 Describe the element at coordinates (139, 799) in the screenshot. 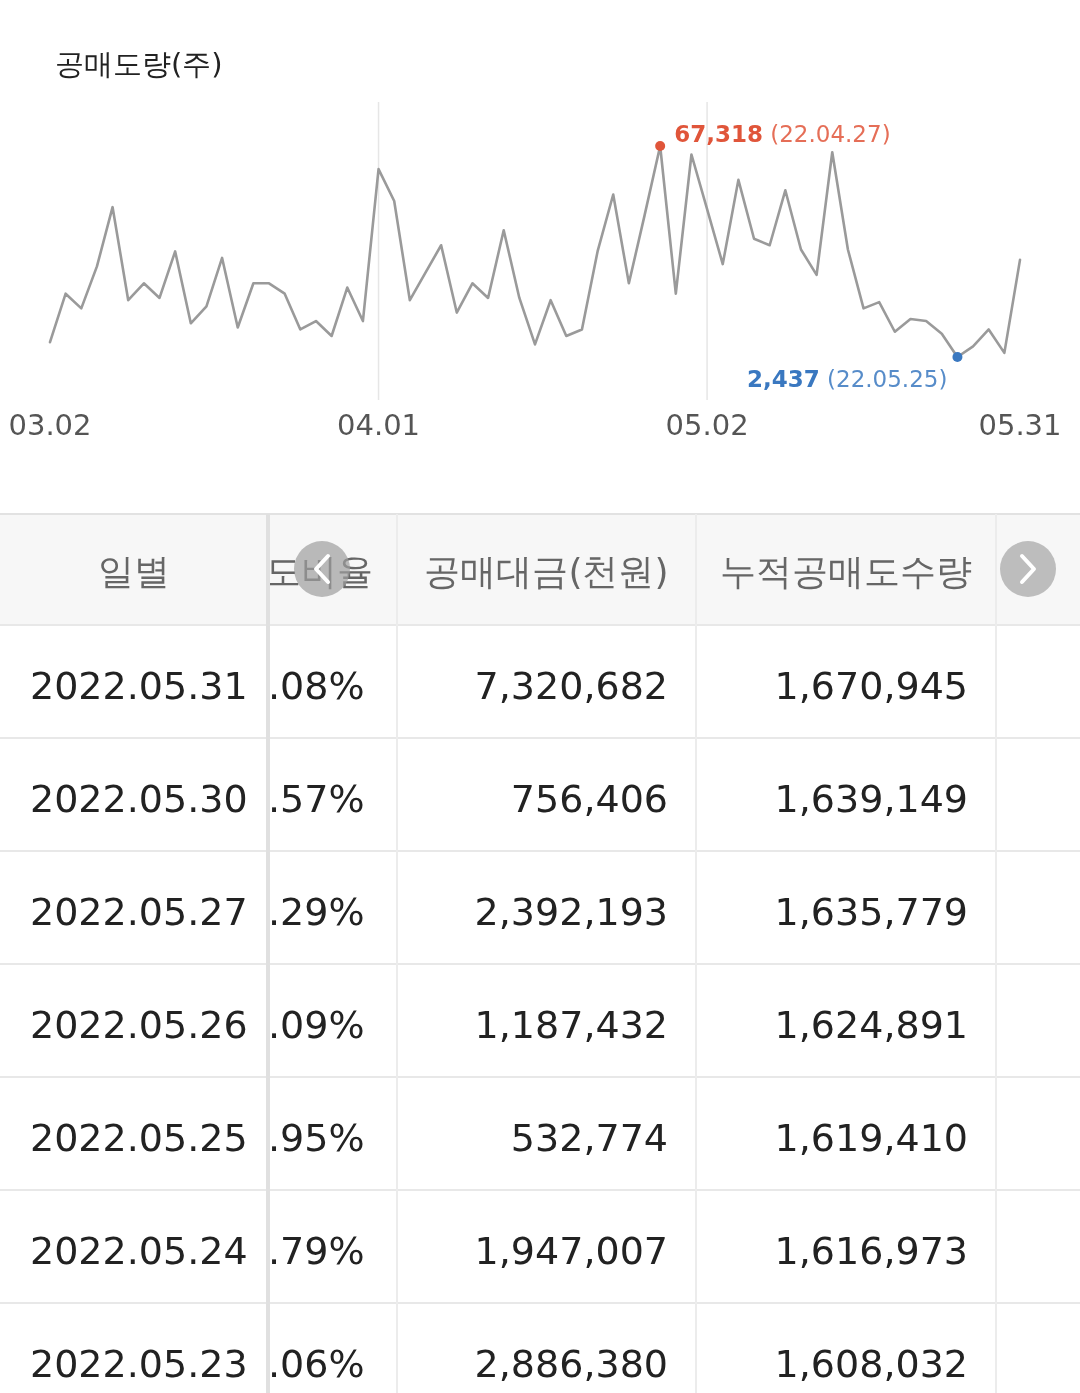

I see `text: 2022.05.30` at that location.